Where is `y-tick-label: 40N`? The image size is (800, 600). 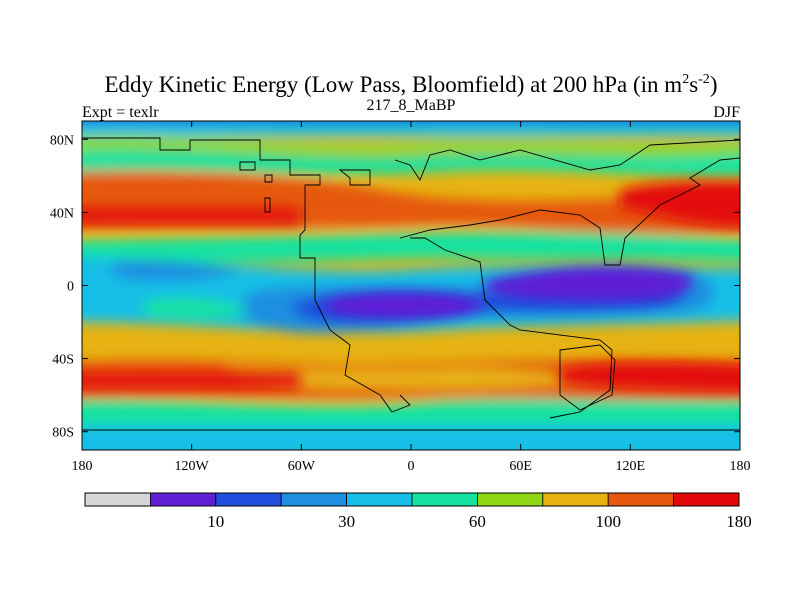
y-tick-label: 40N is located at coordinates (62, 213).